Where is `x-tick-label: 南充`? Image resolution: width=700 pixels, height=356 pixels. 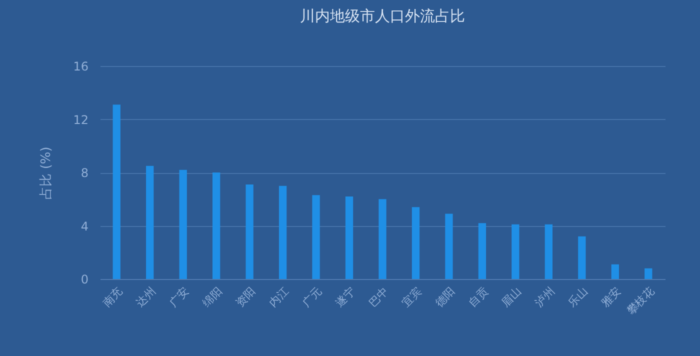 x-tick-label: 南充 is located at coordinates (113, 297).